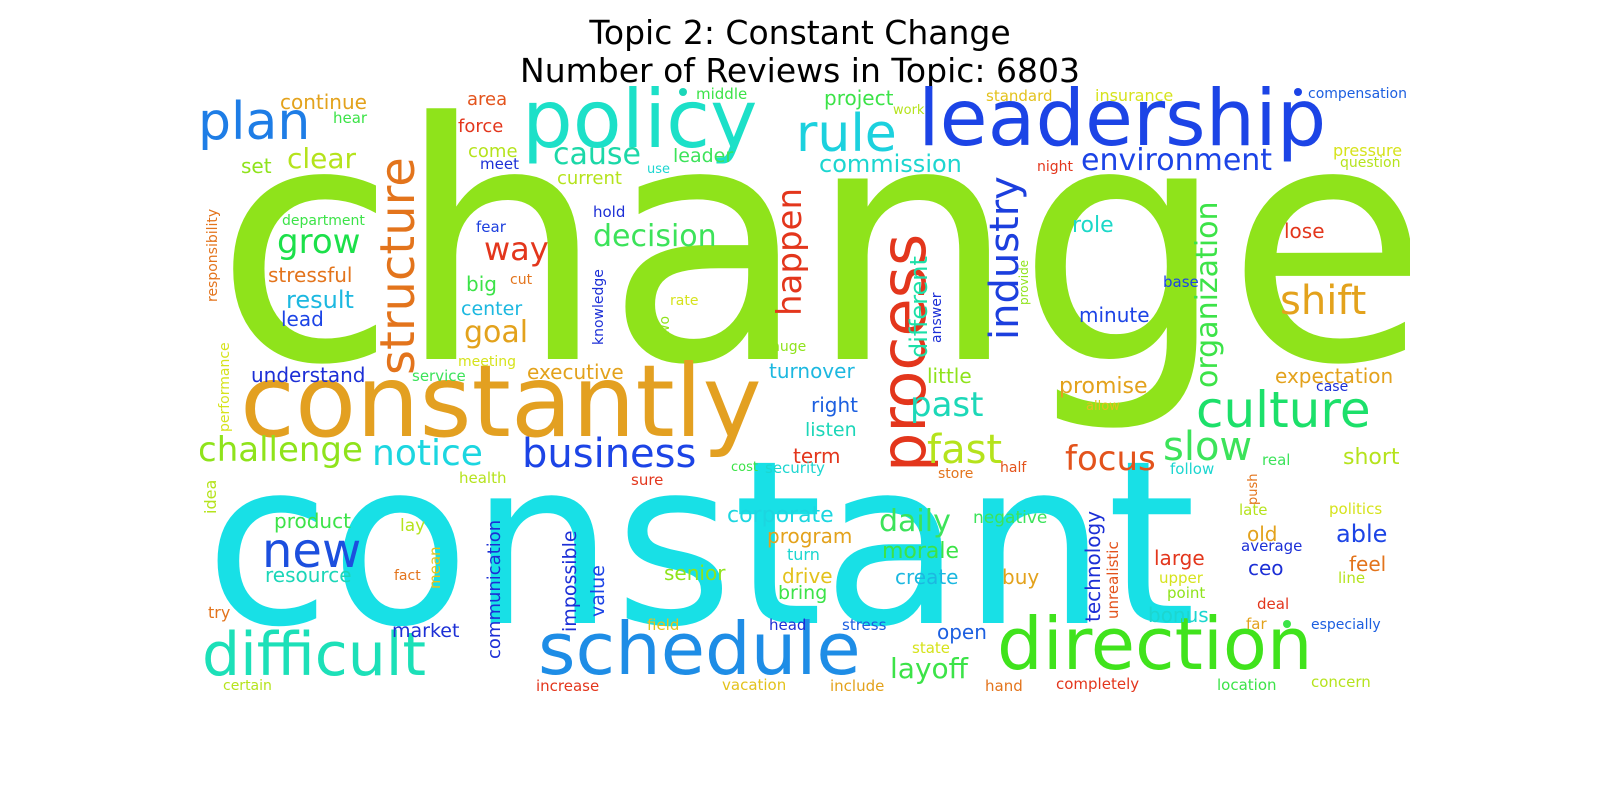 This screenshot has width=1600, height=800. What do you see at coordinates (1055, 167) in the screenshot?
I see `word-night: night` at bounding box center [1055, 167].